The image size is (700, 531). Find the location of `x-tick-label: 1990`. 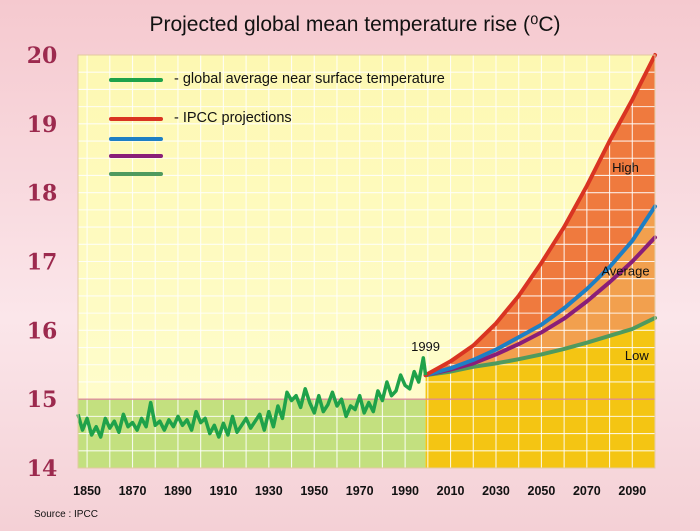

x-tick-label: 1990 is located at coordinates (405, 491).